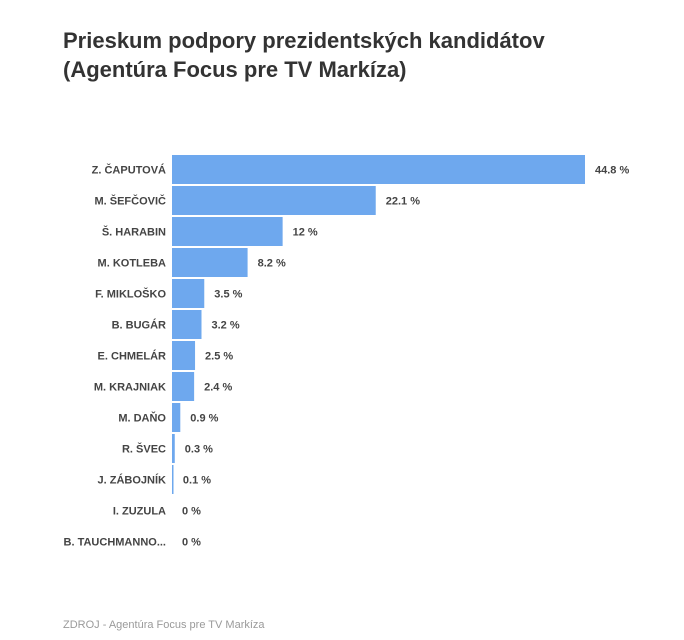  I want to click on value-label: 2.5 %, so click(219, 357).